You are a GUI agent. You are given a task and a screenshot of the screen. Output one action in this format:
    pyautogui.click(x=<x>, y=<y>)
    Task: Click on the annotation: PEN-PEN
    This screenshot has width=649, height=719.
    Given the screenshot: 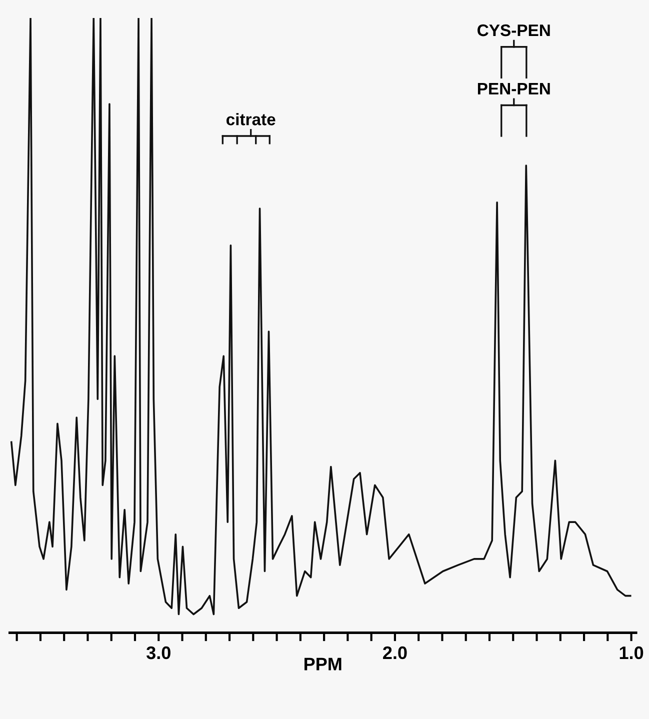 What is the action you would take?
    pyautogui.click(x=514, y=88)
    